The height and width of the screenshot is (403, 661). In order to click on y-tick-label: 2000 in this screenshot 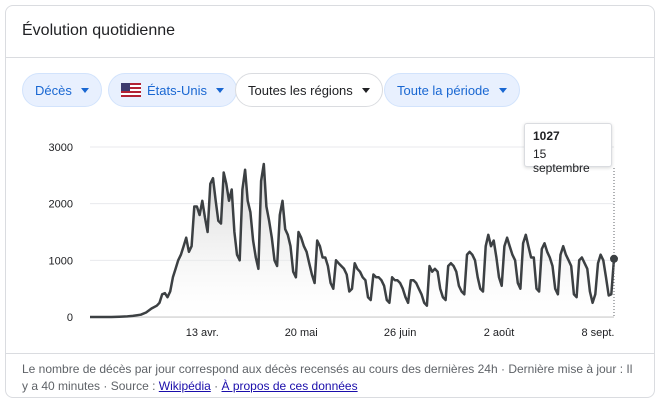, I will do `click(61, 205)`.